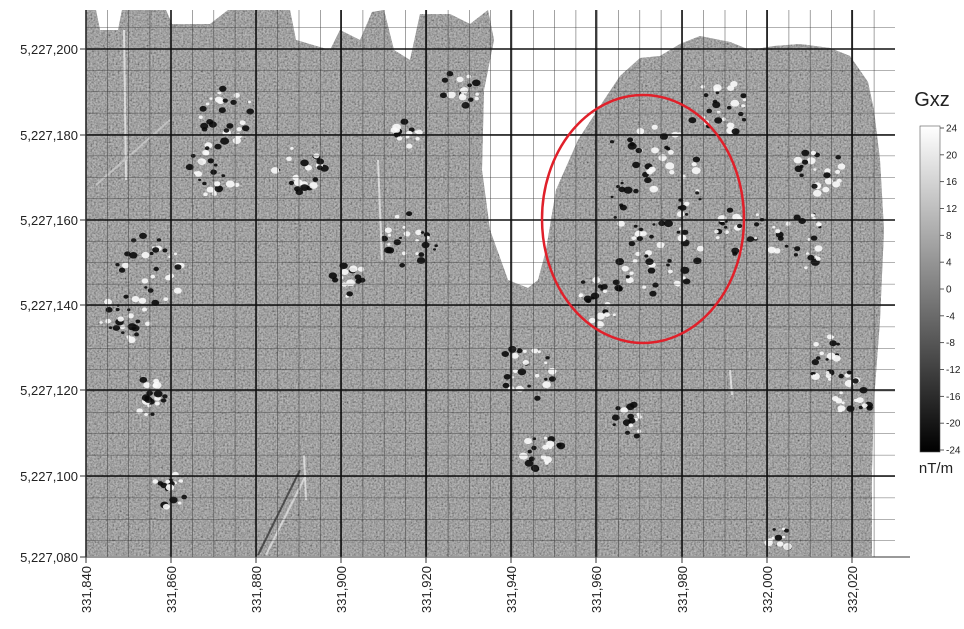 This screenshot has height=629, width=964. I want to click on colorbar-ticks: 24 20 16 12 8 4 0 -4 -8 -12 -16 -20 -24, so click(950, 290).